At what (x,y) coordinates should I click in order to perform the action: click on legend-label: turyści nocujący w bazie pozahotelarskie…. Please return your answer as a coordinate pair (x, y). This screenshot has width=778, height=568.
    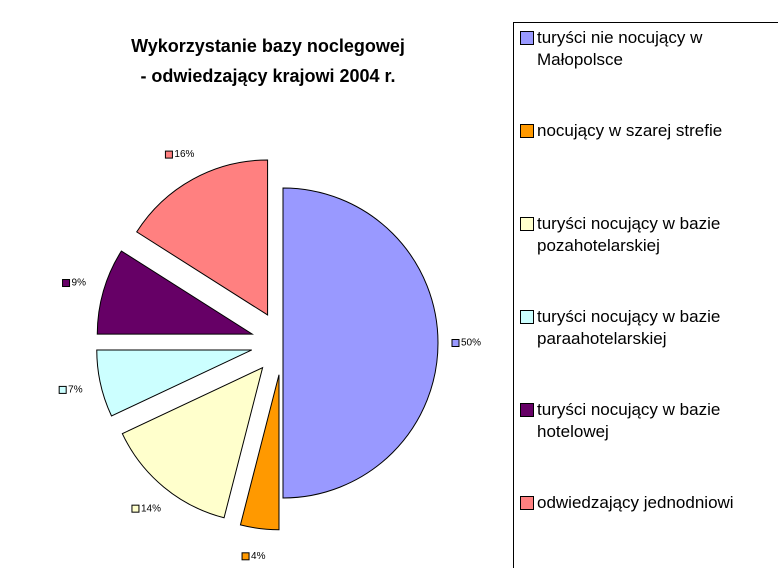
    Looking at the image, I should click on (629, 234).